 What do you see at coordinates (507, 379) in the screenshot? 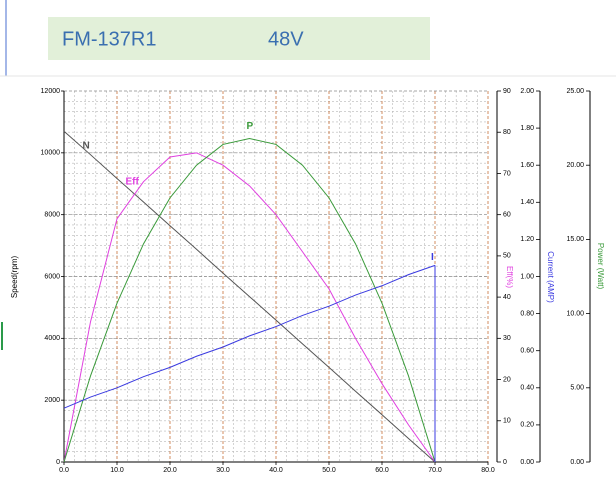
I see `y2-tick-label: 20` at bounding box center [507, 379].